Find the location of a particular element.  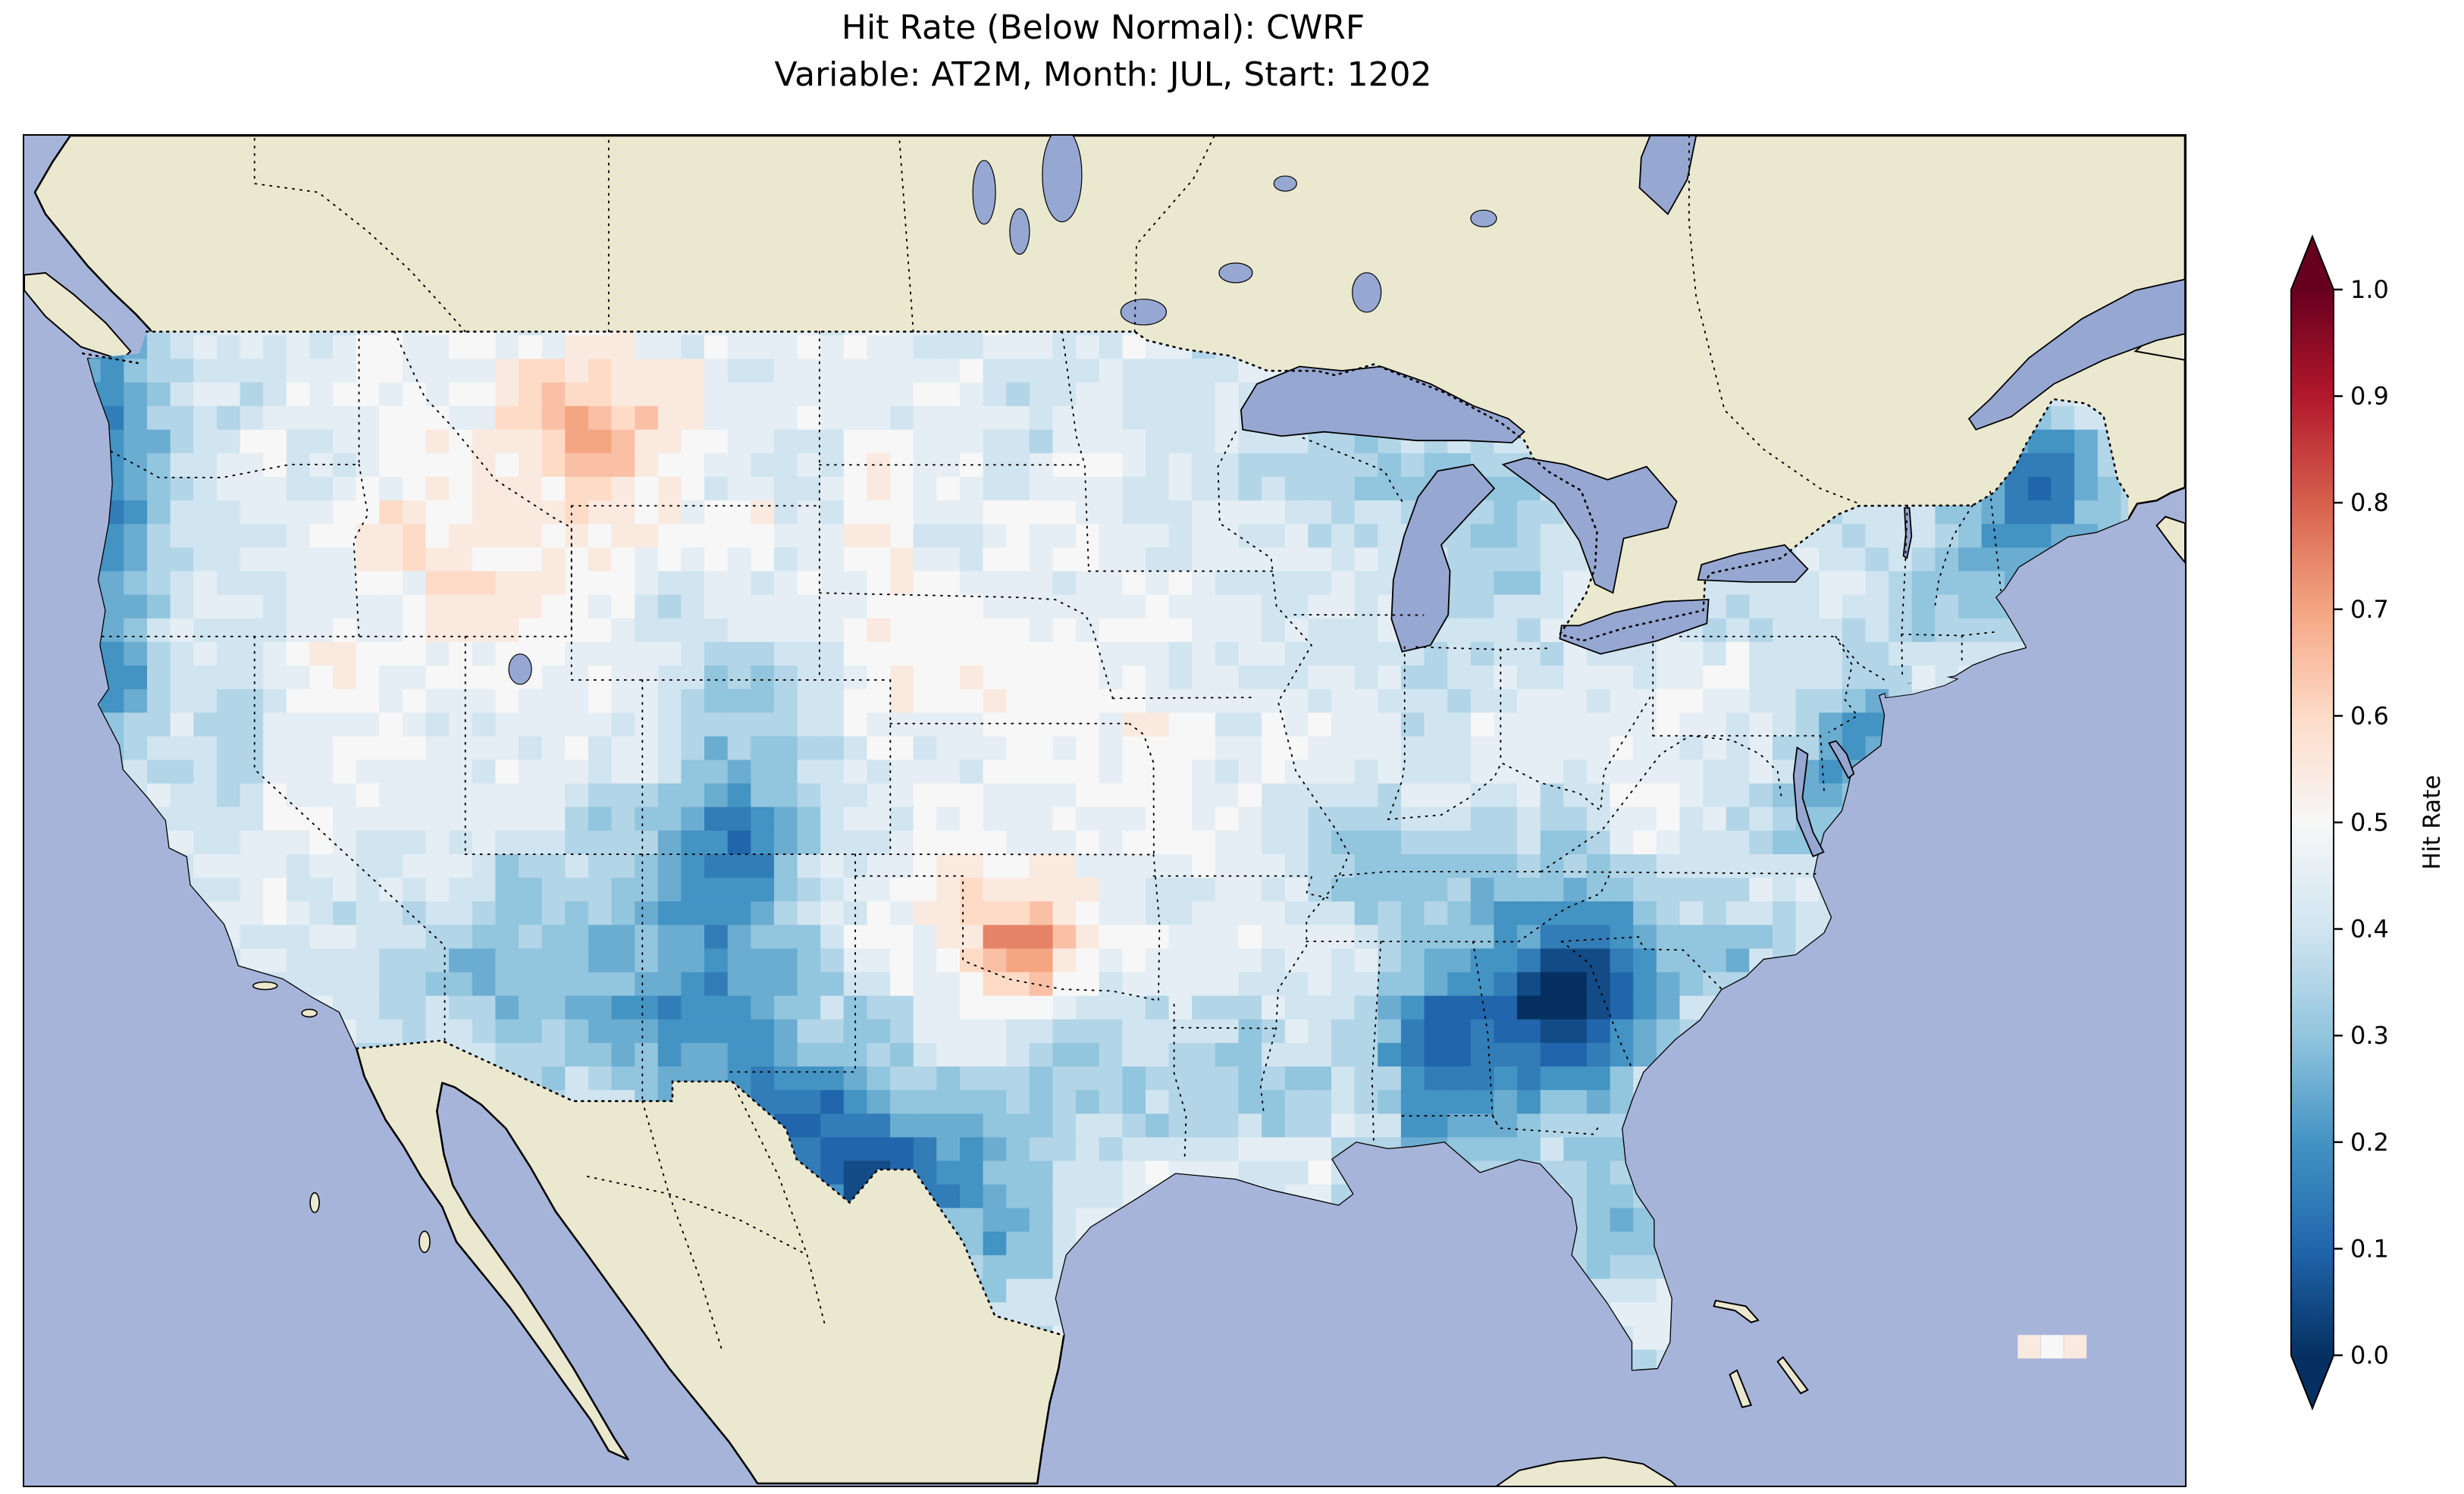

nova-scotia is located at coordinates (2170, 539).